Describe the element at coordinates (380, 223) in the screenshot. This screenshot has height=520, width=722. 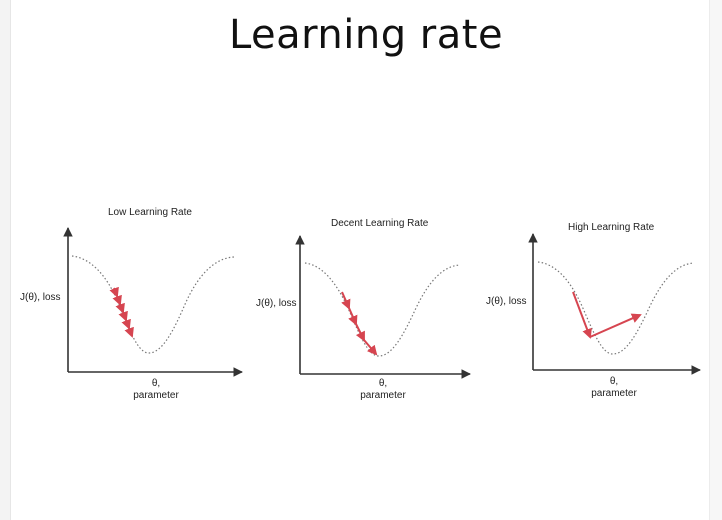
I see `panel-title: Decent Learning Rate` at that location.